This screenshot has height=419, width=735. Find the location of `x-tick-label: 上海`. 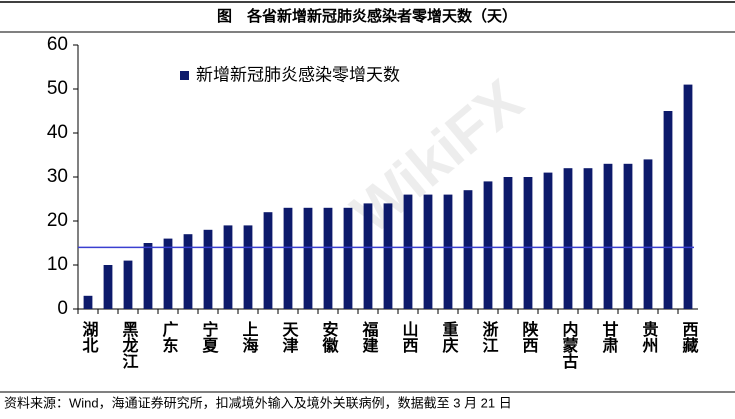

x-tick-label: 上海 is located at coordinates (249, 337).